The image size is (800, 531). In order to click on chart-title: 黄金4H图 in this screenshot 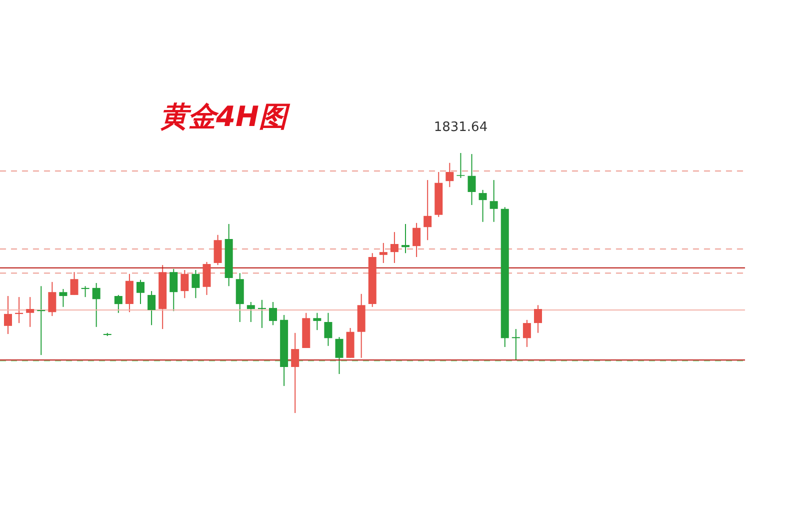, I will do `click(225, 116)`.